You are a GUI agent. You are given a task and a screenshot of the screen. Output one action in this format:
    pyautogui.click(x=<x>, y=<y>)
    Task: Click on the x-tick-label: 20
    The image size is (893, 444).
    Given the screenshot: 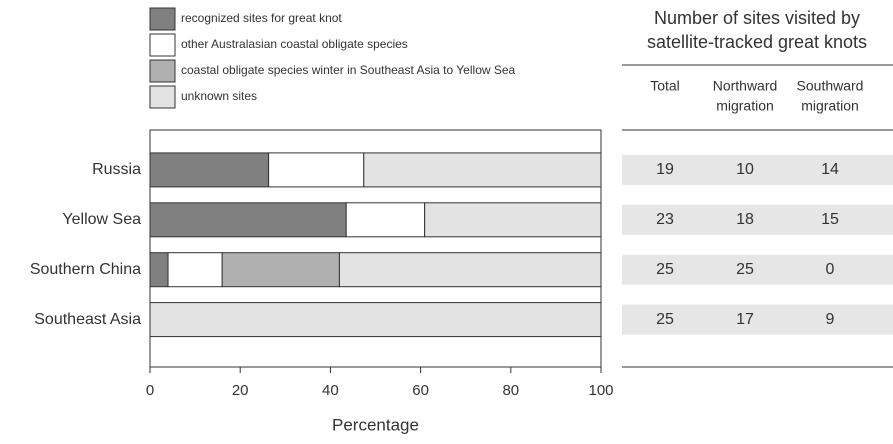 What is the action you would take?
    pyautogui.click(x=240, y=390)
    